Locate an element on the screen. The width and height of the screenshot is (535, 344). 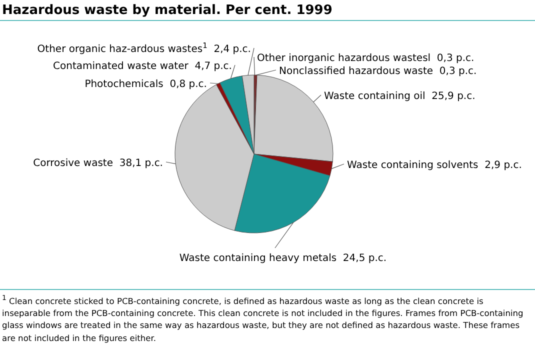
slice-label: Corrosive waste is located at coordinates (73, 163).